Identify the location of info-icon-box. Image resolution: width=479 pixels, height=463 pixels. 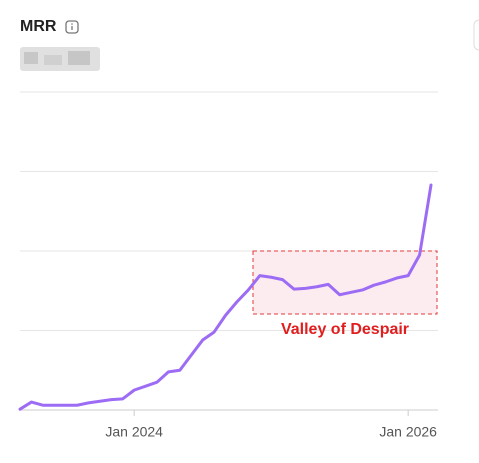
(72, 27).